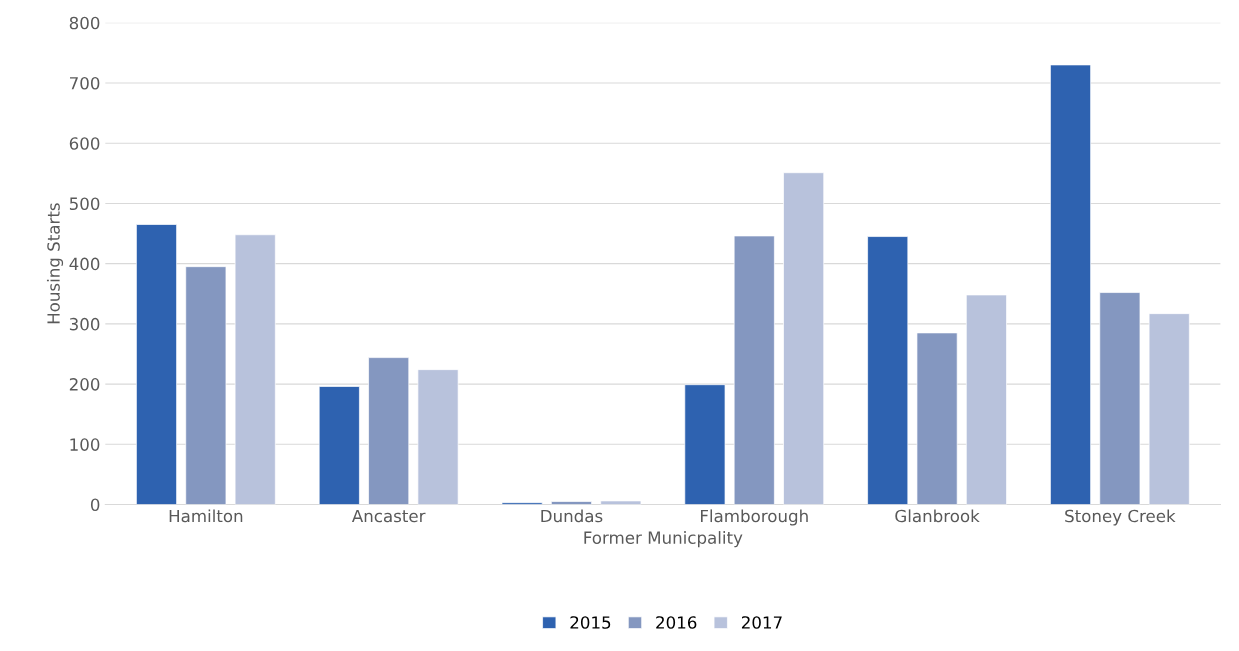  I want to click on y-tick-label: 700, so click(85, 83).